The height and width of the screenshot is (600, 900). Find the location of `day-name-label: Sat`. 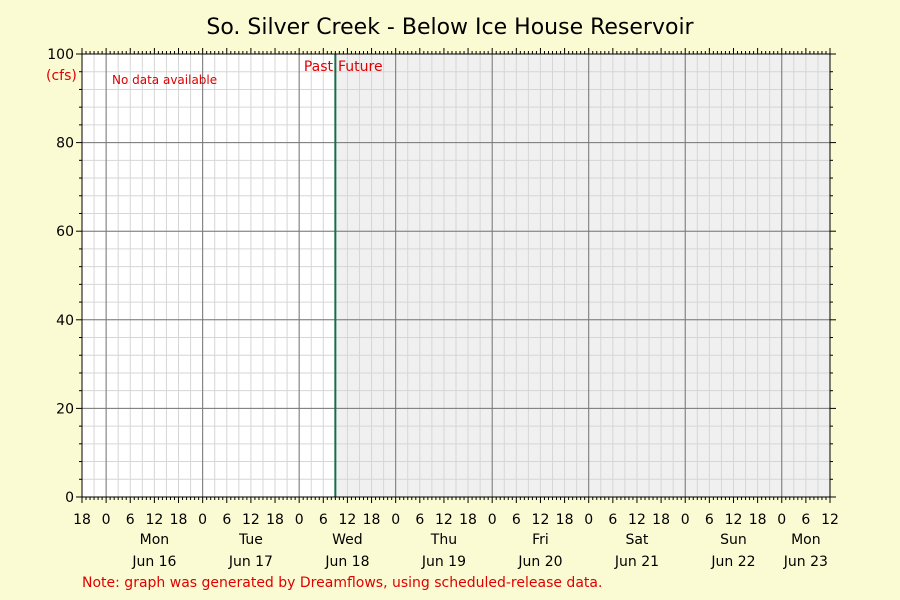

day-name-label: Sat is located at coordinates (636, 540).